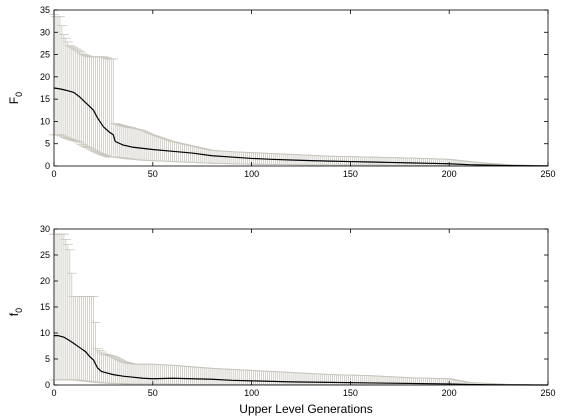 The image size is (567, 419). I want to click on y-axis-label-main: F, so click(14, 100).